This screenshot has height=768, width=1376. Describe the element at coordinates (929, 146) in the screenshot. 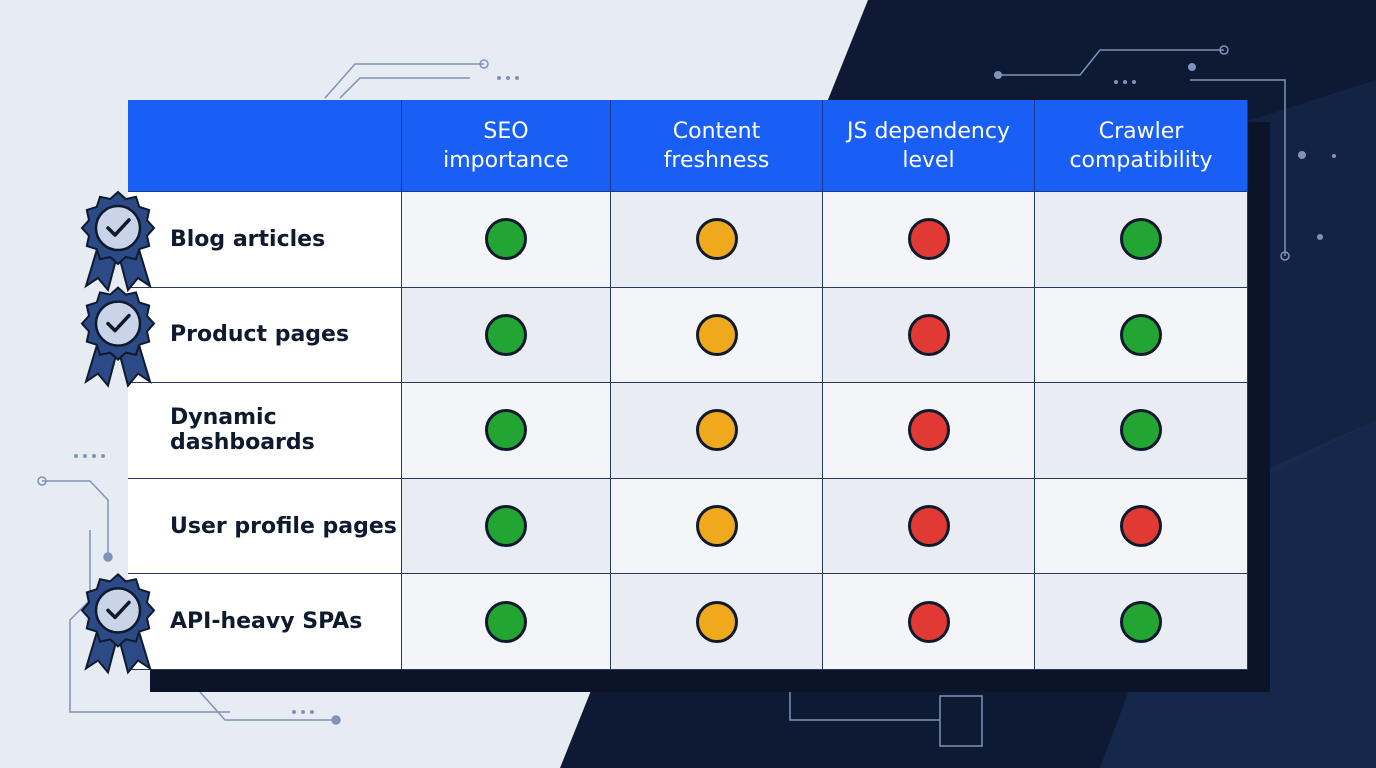

I see `column-header: JS dependency level` at that location.